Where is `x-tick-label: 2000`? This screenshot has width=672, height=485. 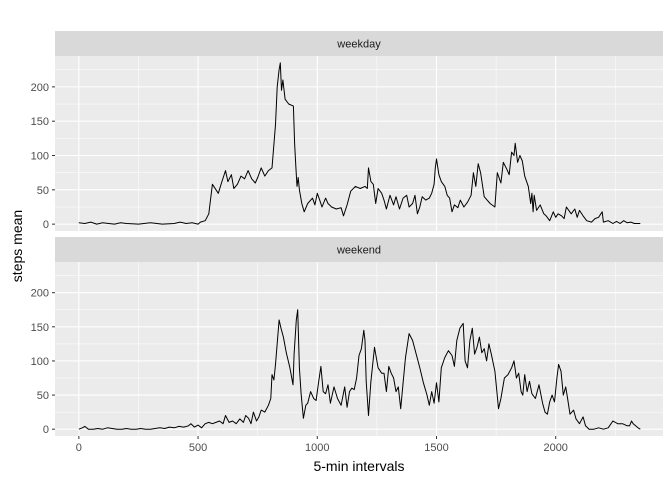 x-tick-label: 2000 is located at coordinates (555, 448).